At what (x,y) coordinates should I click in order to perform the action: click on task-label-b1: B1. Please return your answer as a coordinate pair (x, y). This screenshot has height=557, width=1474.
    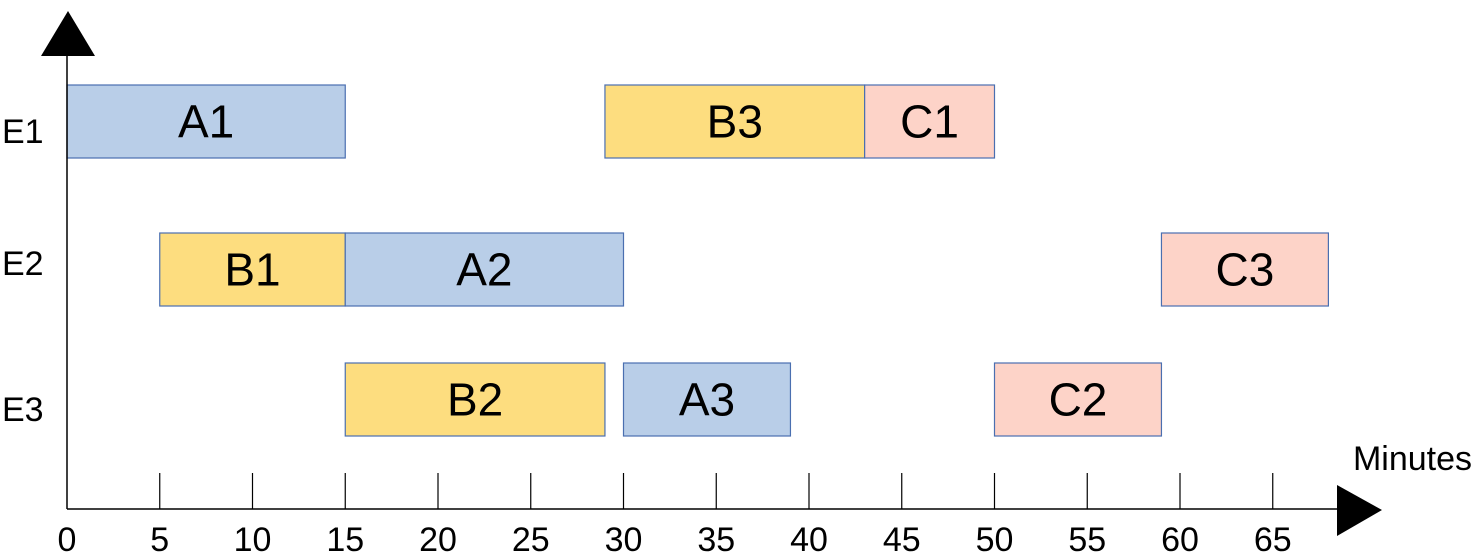
    Looking at the image, I should click on (252, 270).